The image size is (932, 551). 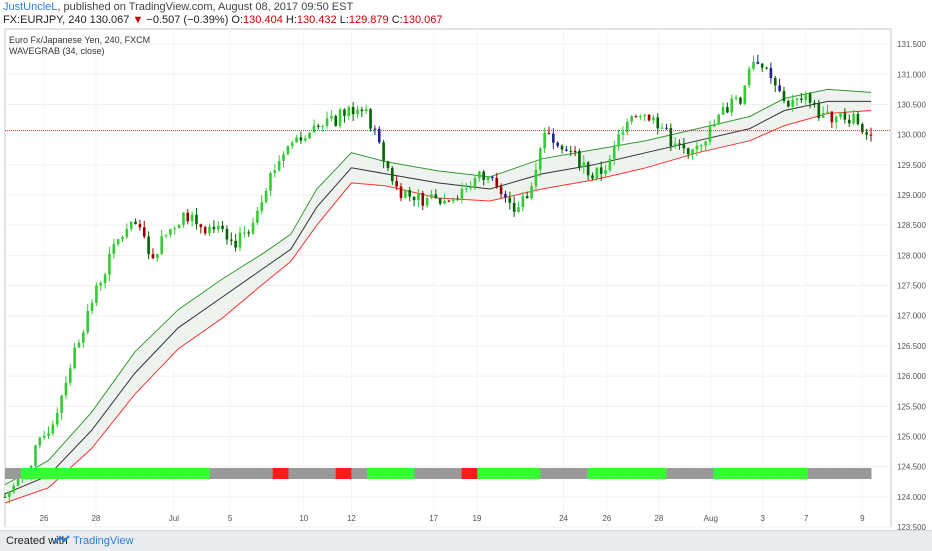 What do you see at coordinates (30, 7) in the screenshot?
I see `publisher-link: JustUncleL` at bounding box center [30, 7].